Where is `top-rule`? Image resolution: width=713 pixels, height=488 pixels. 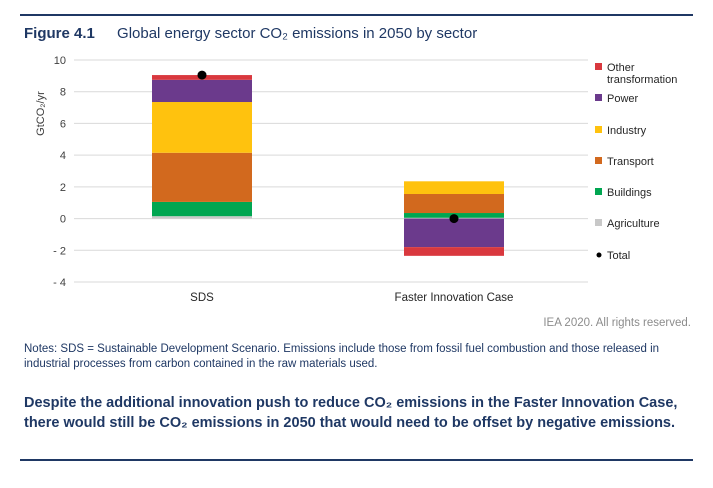 top-rule is located at coordinates (356, 15).